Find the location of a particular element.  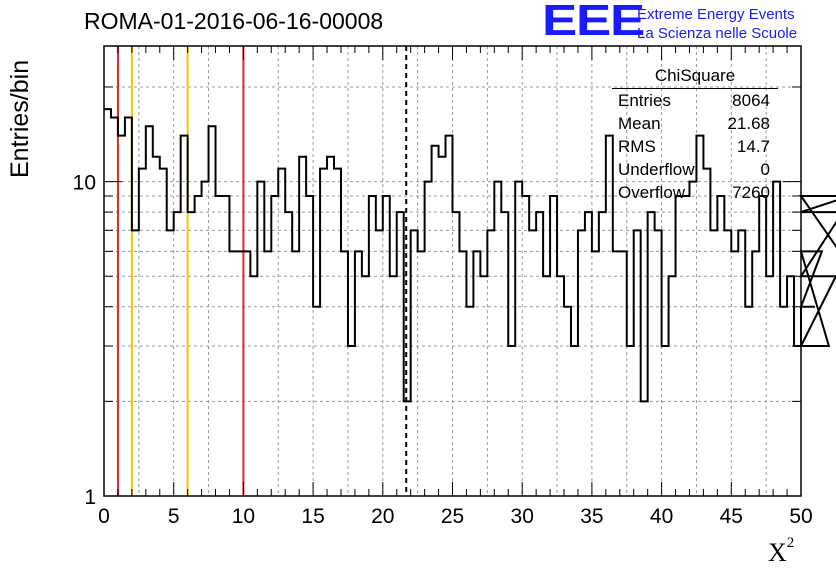

stats-value: 21.68 is located at coordinates (748, 123).